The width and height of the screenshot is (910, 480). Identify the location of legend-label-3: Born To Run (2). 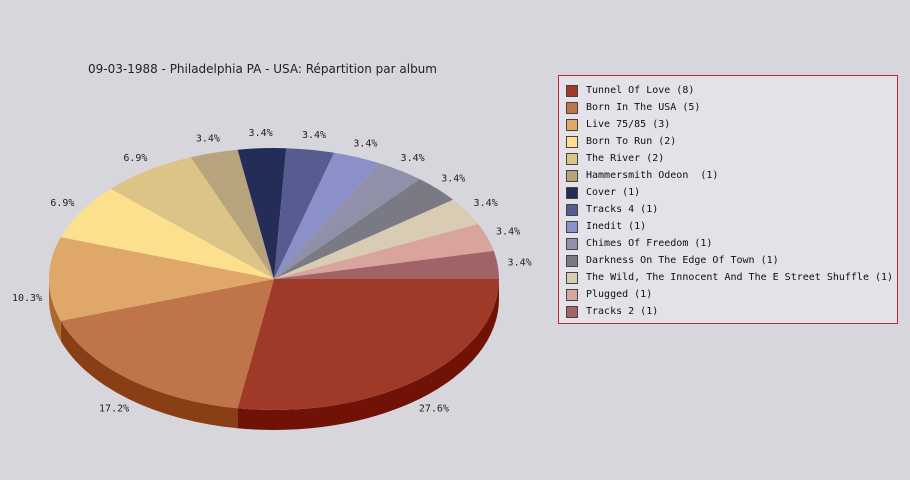
(631, 141).